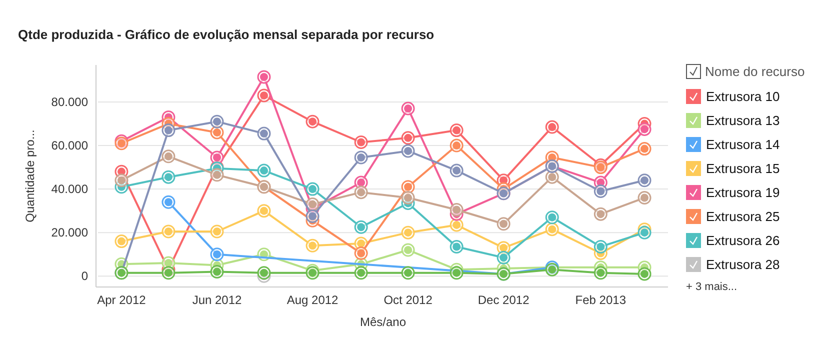 The height and width of the screenshot is (341, 825). What do you see at coordinates (121, 300) in the screenshot?
I see `x-tick-label: Apr 2012` at bounding box center [121, 300].